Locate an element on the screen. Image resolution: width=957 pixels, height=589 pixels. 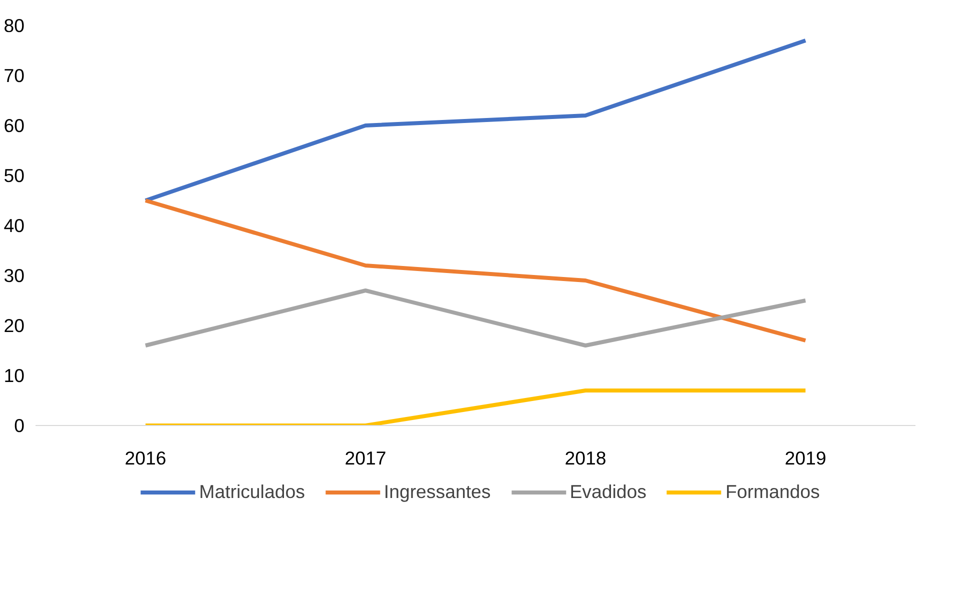
x-tick-label: 2018 is located at coordinates (585, 458).